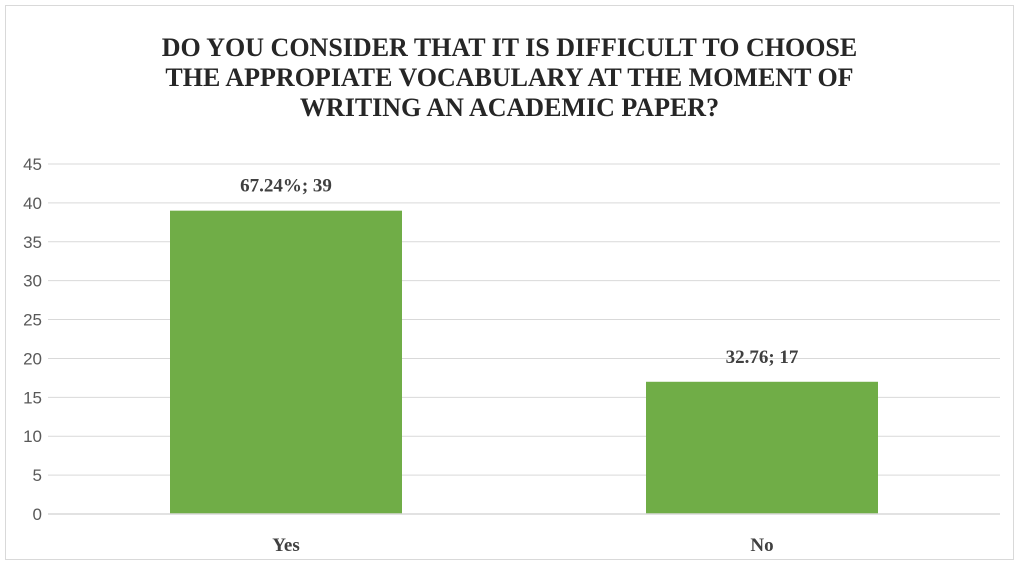 This screenshot has width=1019, height=565. I want to click on y-tick-label: 25, so click(32, 320).